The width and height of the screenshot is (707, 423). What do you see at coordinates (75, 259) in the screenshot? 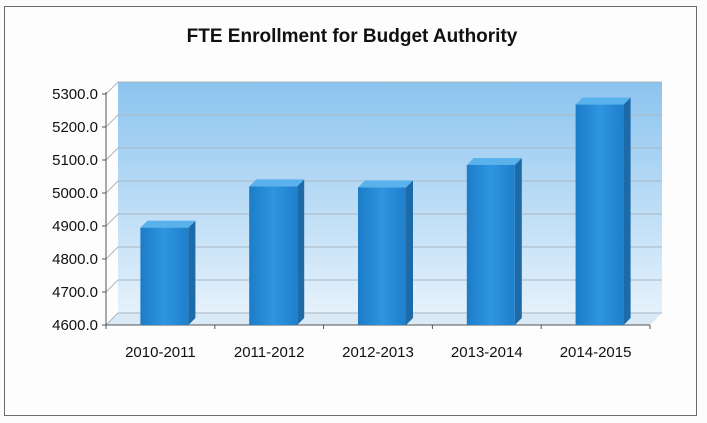
I see `y-tick-label: 4800.0` at bounding box center [75, 259].